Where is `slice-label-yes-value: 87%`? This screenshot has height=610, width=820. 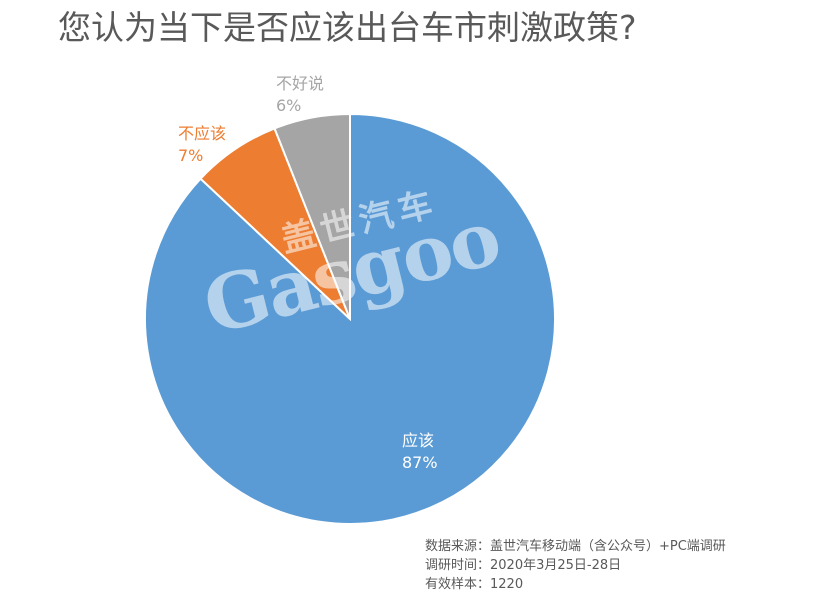
slice-label-yes-value: 87% is located at coordinates (420, 462).